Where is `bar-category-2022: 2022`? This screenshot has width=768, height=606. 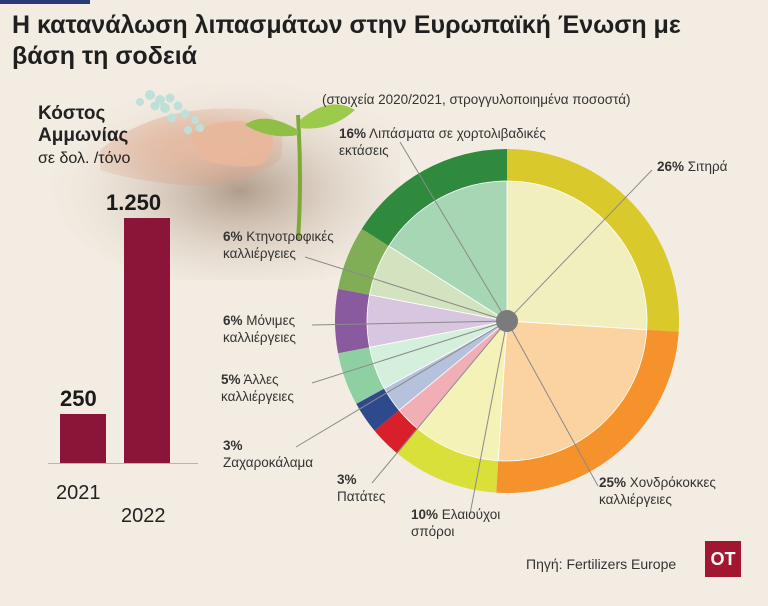
bar-category-2022: 2022 is located at coordinates (143, 516).